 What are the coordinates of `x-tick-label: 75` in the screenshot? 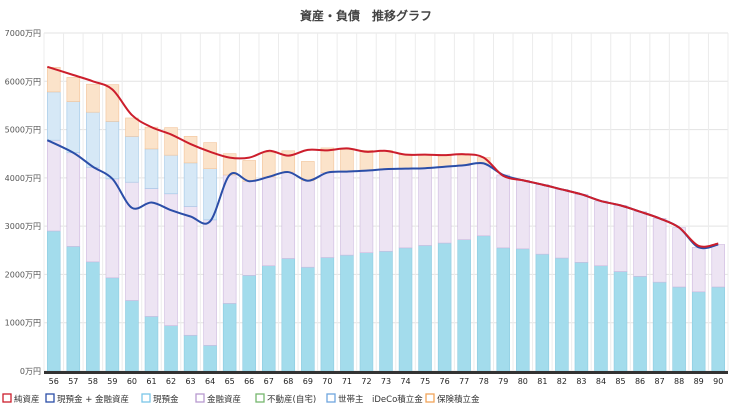 It's located at (425, 381).